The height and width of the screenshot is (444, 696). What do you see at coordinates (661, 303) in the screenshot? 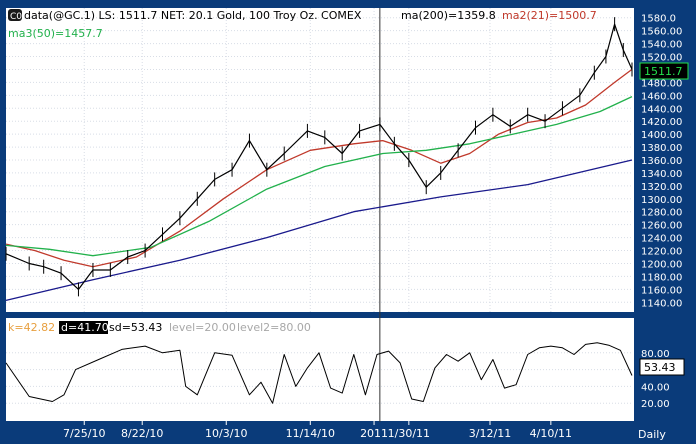
I see `price-tick-label: 1140.00` at bounding box center [661, 303].